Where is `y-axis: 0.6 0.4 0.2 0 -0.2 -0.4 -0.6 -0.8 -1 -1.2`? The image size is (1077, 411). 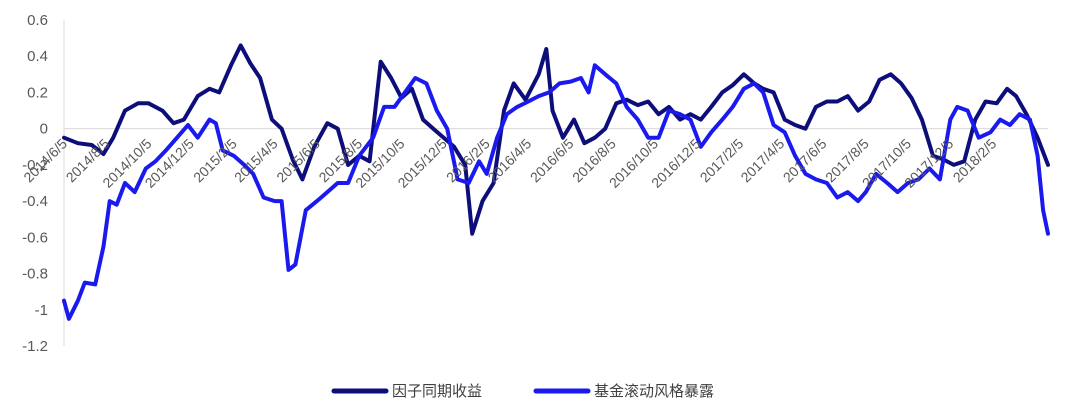
y-axis: 0.6 0.4 0.2 0 -0.2 -0.4 -0.6 -0.8 -1 -1.2 is located at coordinates (35, 183).